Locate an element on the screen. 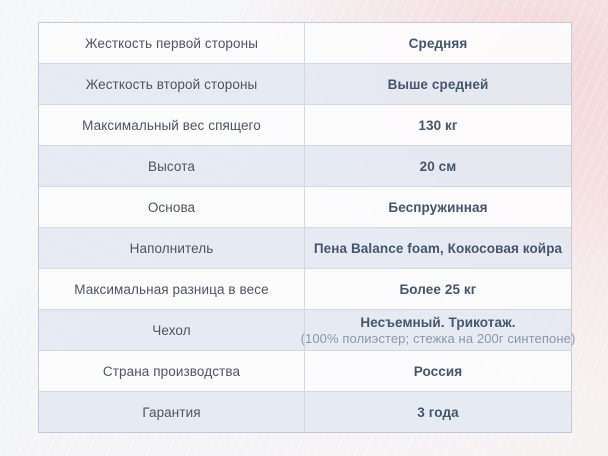 Image resolution: width=608 pixels, height=456 pixels. spec-label: Гарантия is located at coordinates (171, 412).